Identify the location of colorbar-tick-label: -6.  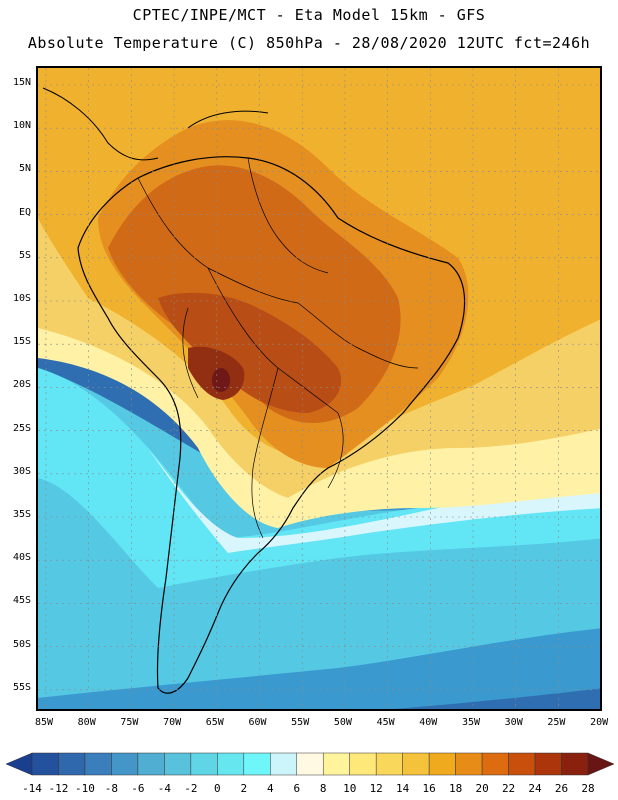
(138, 788).